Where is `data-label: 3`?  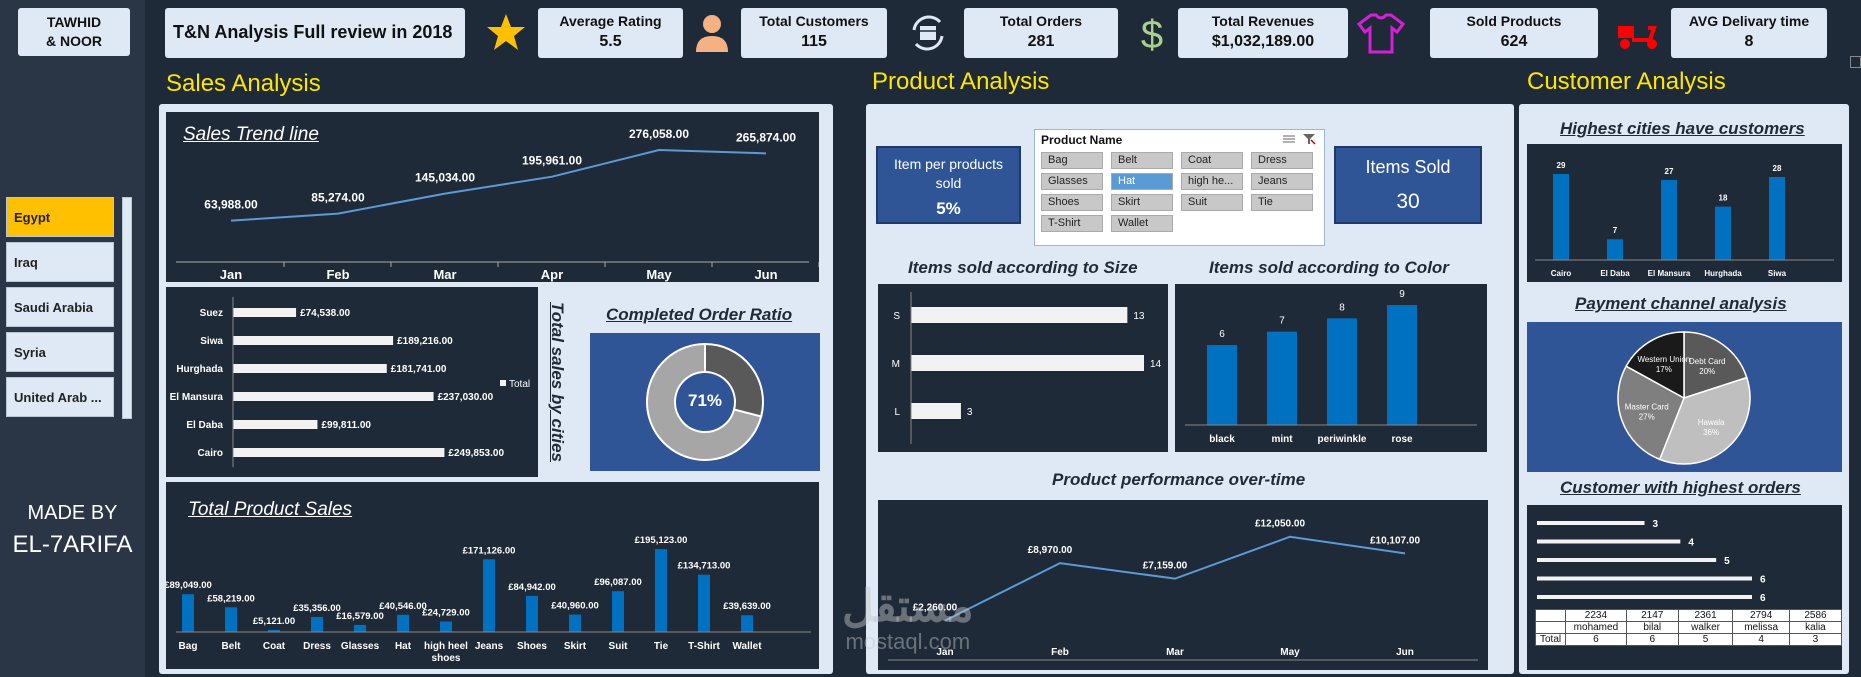
data-label: 3 is located at coordinates (1656, 524).